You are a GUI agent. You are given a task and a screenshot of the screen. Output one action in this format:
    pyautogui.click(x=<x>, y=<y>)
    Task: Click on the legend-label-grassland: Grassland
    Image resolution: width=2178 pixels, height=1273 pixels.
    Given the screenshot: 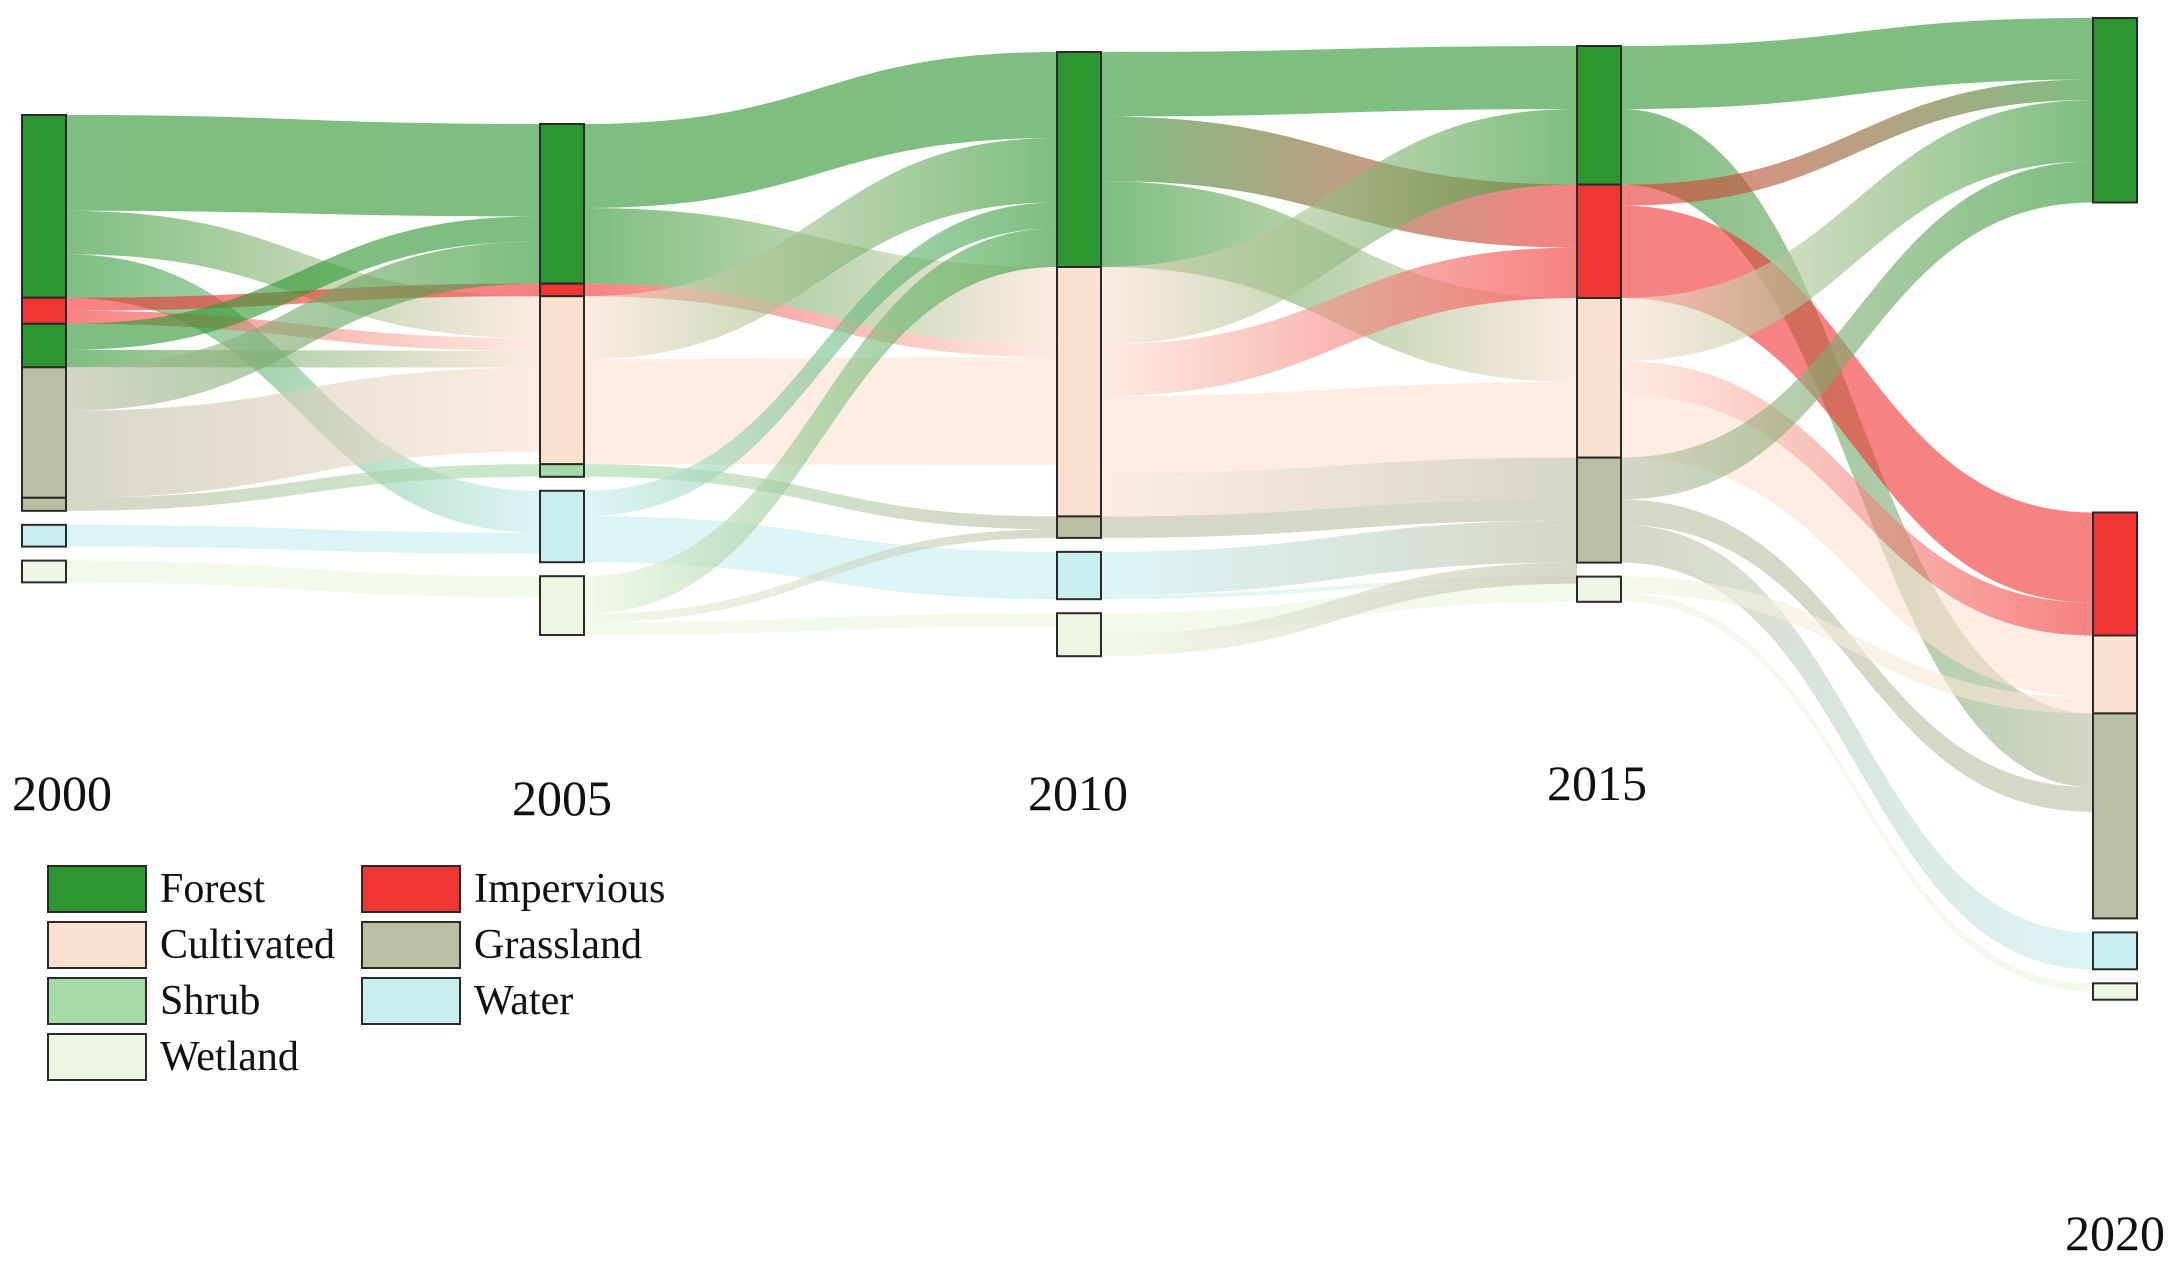 What is the action you would take?
    pyautogui.click(x=558, y=945)
    